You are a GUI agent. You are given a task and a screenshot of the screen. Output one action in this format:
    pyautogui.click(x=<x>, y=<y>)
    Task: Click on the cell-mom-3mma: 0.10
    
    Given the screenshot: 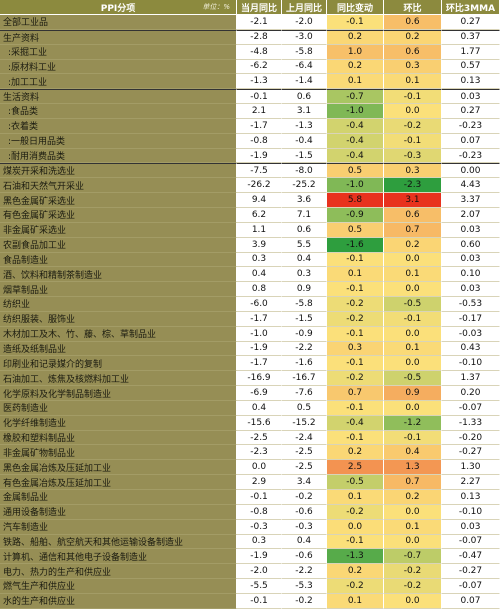 What is the action you would take?
    pyautogui.click(x=471, y=275)
    